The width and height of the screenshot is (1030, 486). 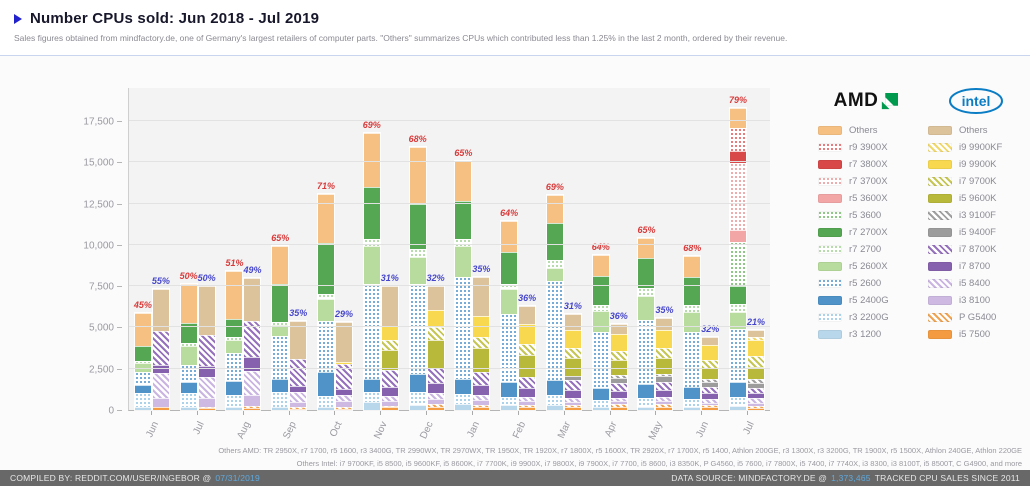 I want to click on footer-date-link: 07/31/2019, so click(x=237, y=478).